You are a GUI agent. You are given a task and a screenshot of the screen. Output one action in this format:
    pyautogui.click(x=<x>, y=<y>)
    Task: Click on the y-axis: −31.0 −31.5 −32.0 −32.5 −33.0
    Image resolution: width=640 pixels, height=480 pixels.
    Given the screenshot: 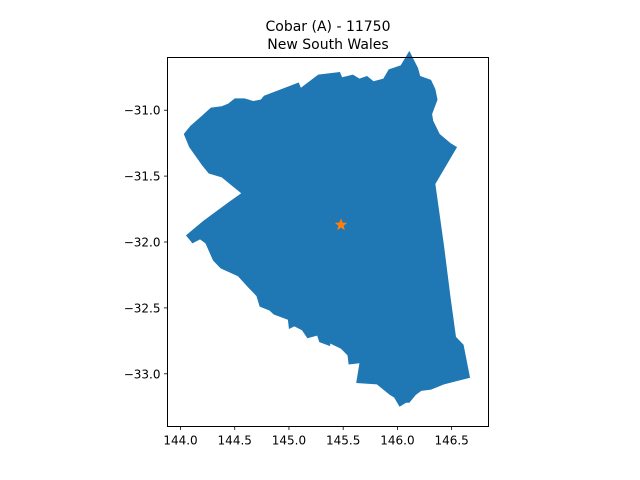 What is the action you would take?
    pyautogui.click(x=146, y=242)
    